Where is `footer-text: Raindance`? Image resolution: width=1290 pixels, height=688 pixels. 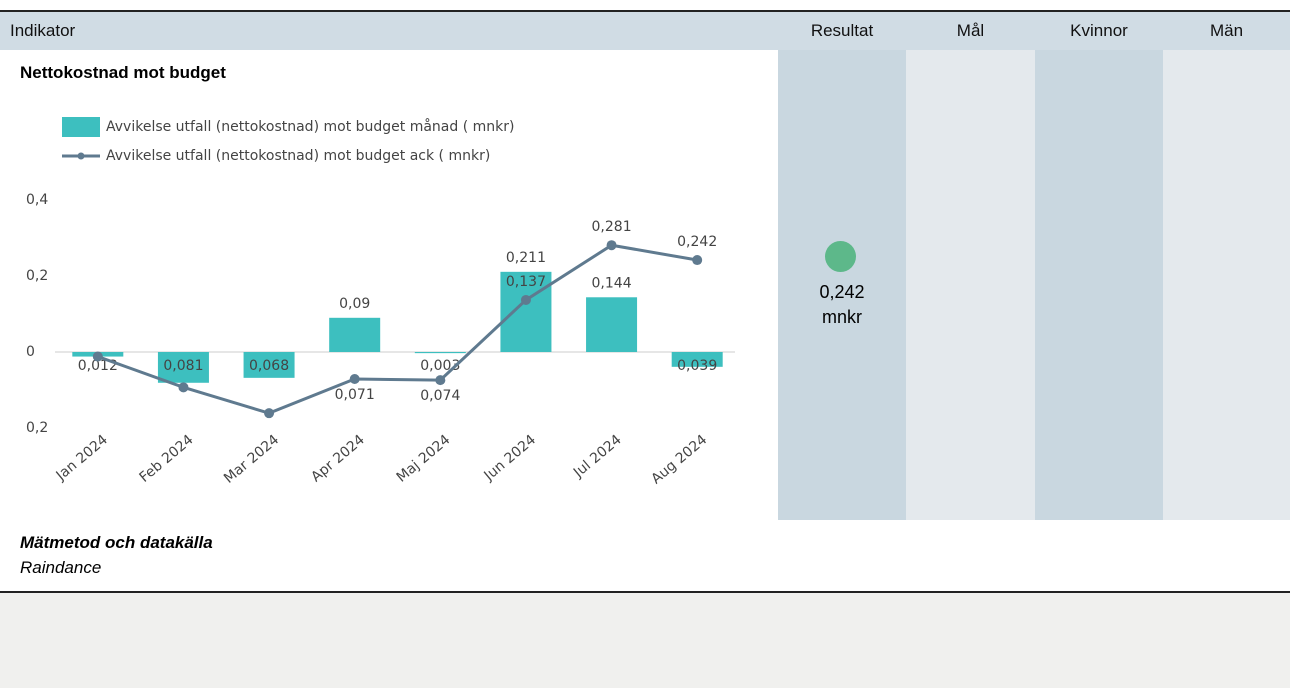
footer-text: Raindance is located at coordinates (61, 567).